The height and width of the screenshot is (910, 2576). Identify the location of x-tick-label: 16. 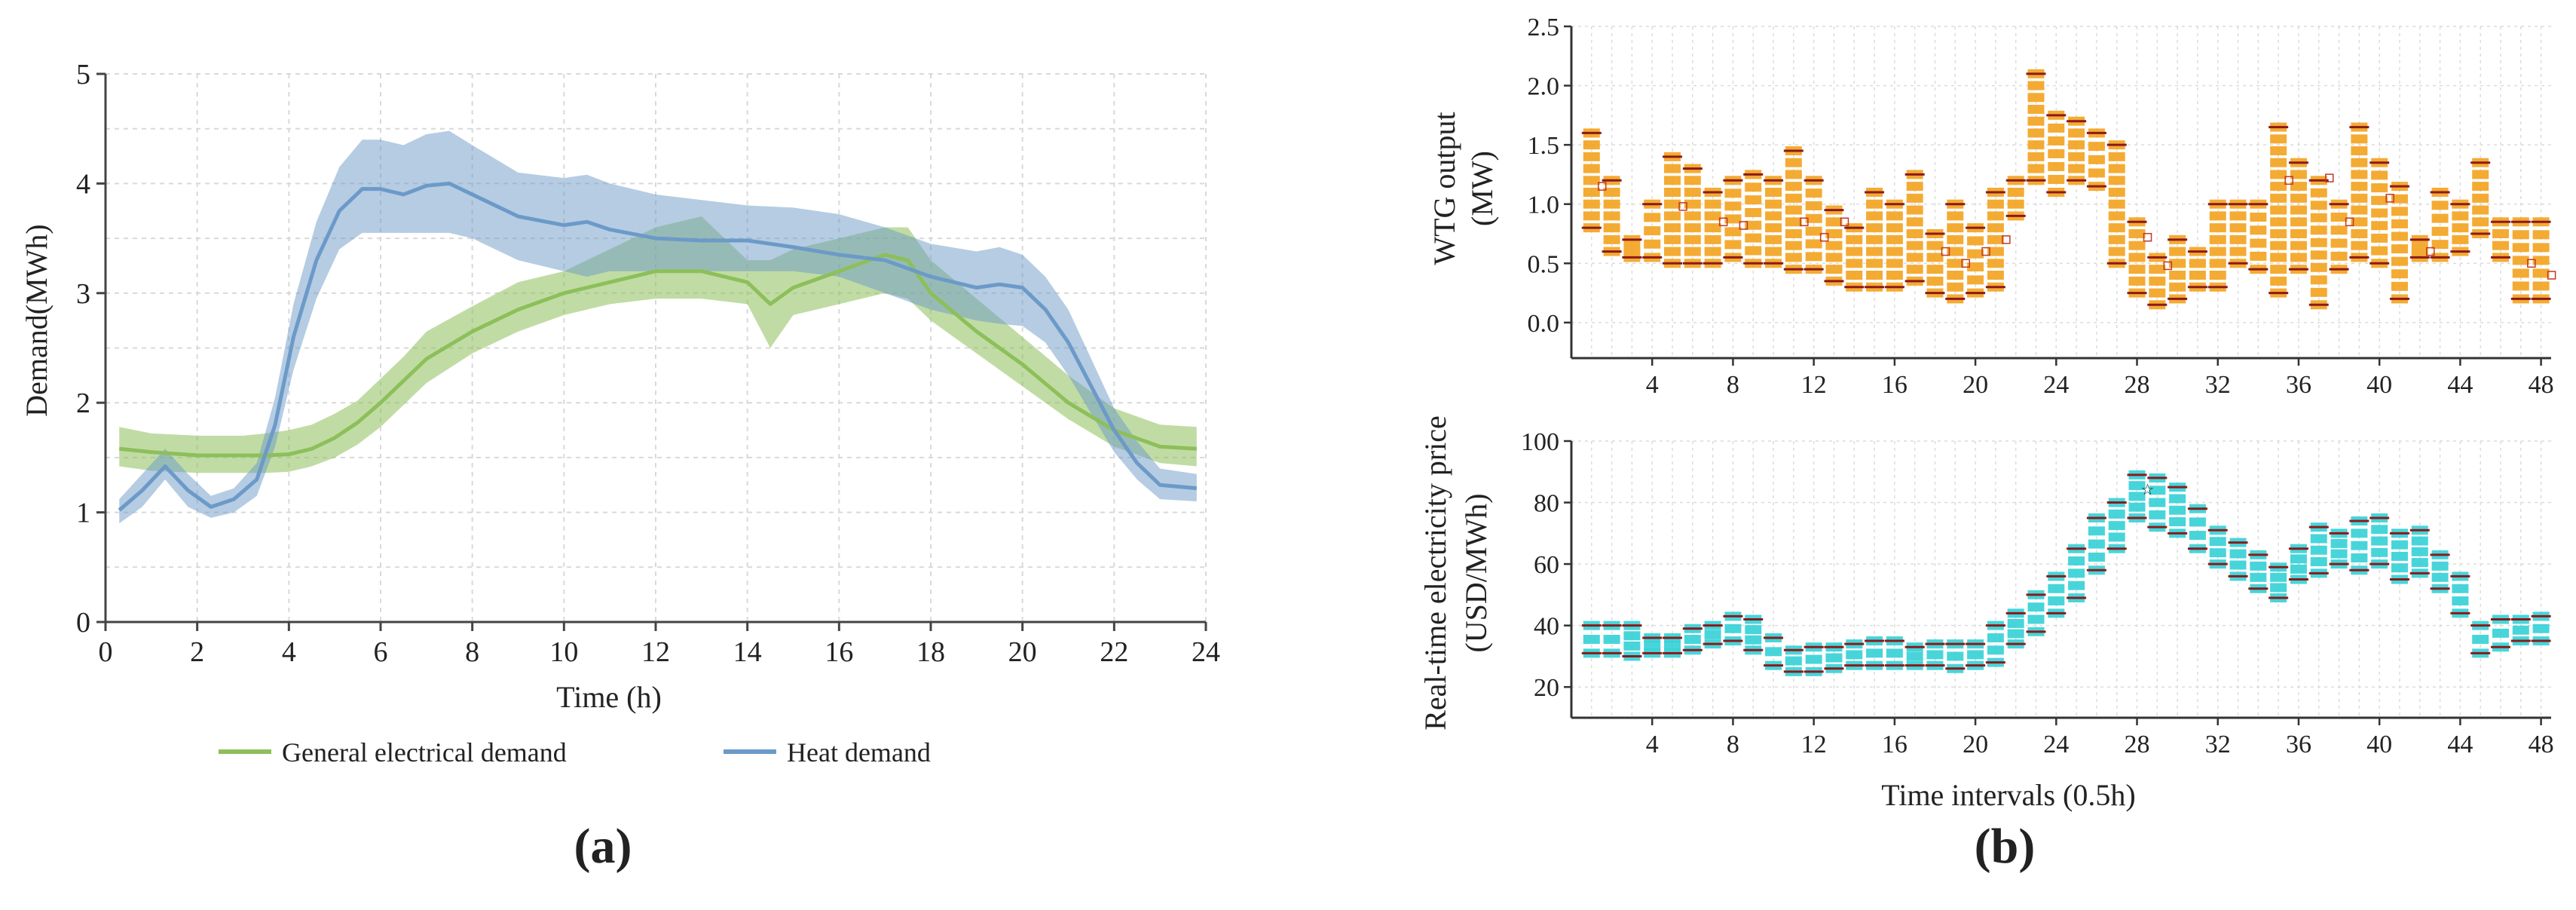
(1895, 385).